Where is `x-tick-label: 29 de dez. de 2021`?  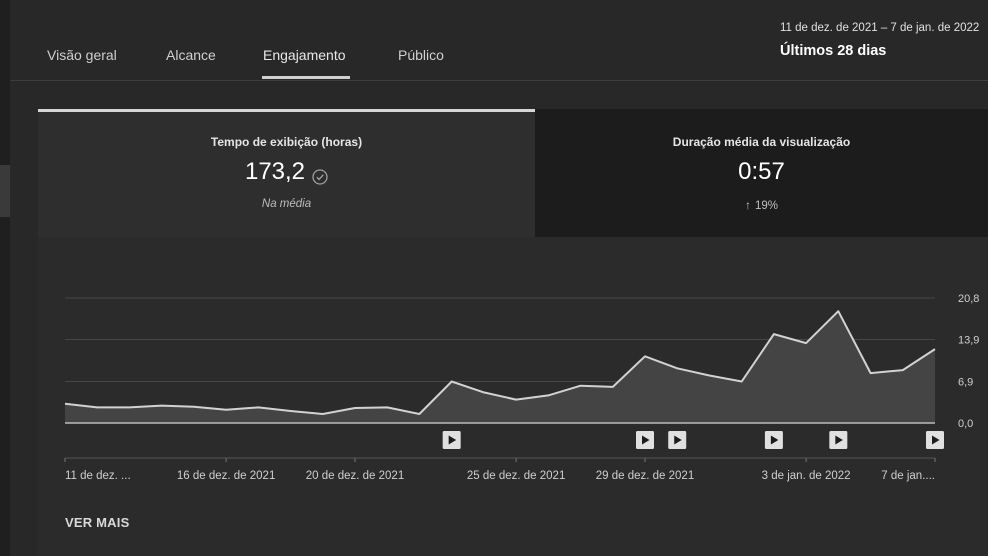 x-tick-label: 29 de dez. de 2021 is located at coordinates (645, 476).